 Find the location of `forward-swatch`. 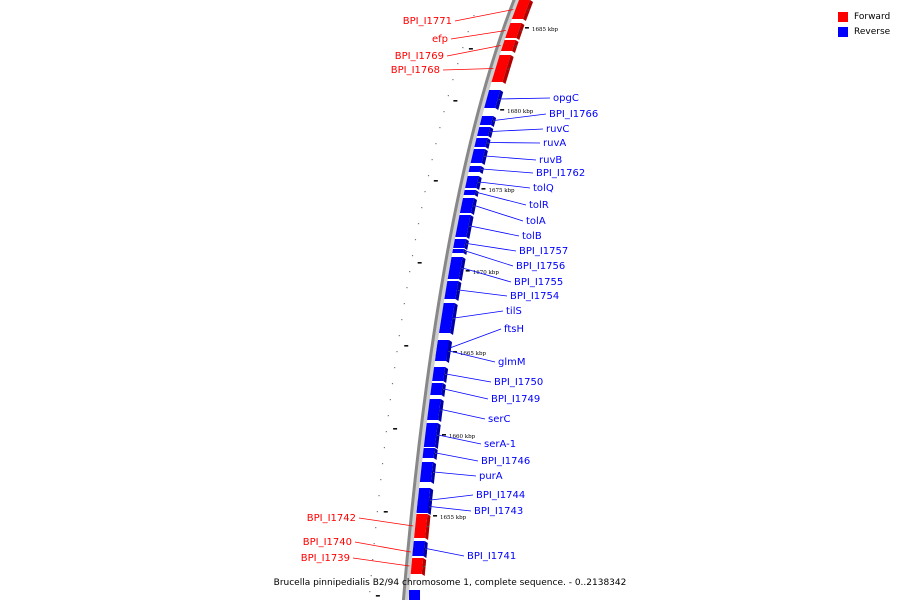

forward-swatch is located at coordinates (843, 16).